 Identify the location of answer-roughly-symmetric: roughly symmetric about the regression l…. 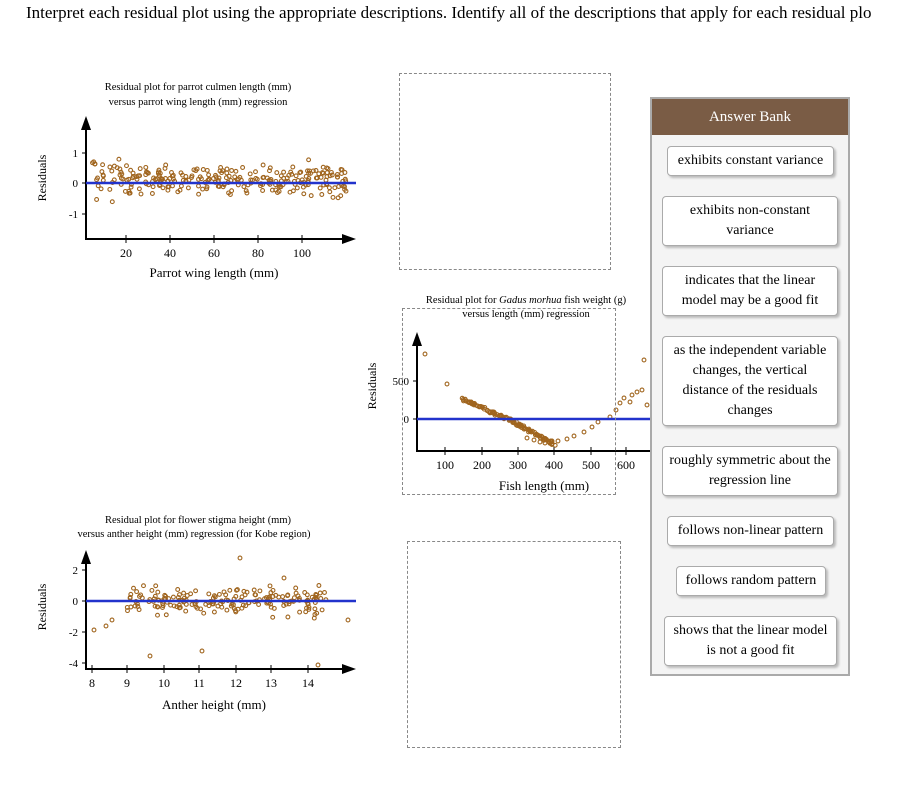
(750, 471).